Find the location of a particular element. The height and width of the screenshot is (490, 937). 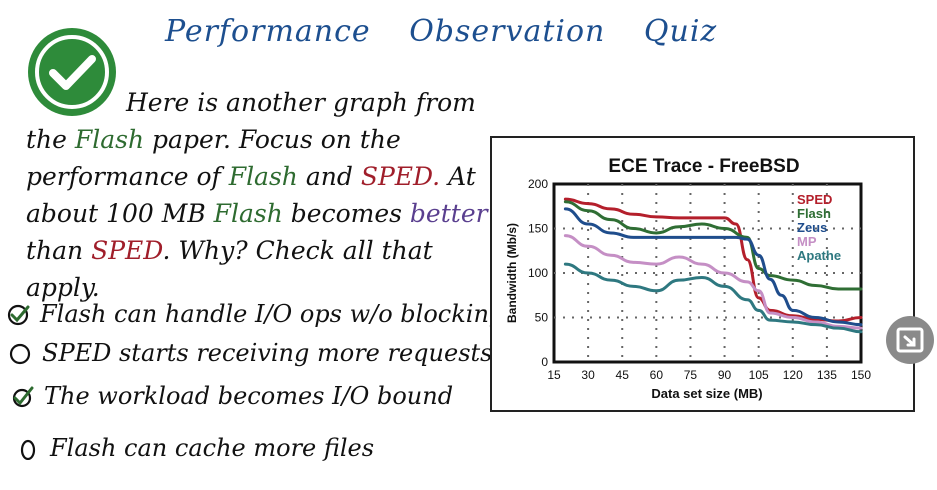

prompt-text: . Why? Check all that apply. is located at coordinates (229, 269).